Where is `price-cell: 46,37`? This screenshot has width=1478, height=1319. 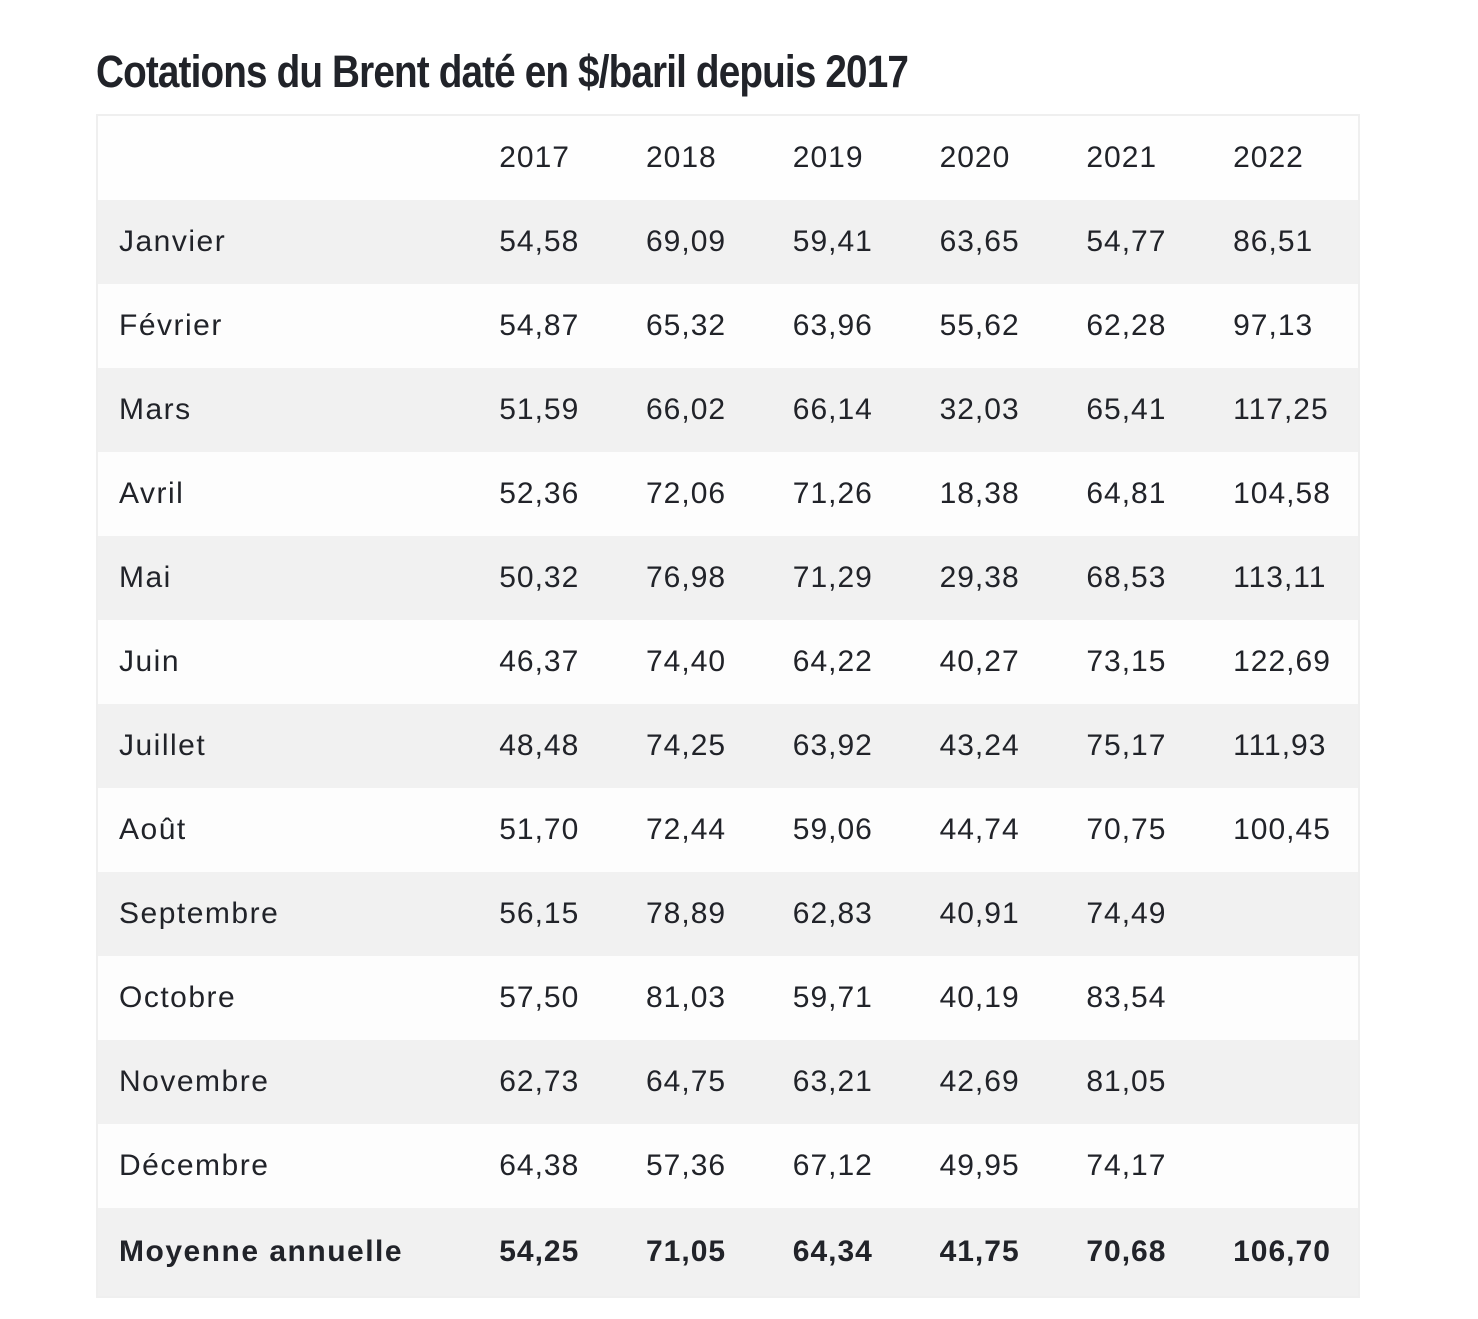 price-cell: 46,37 is located at coordinates (539, 661).